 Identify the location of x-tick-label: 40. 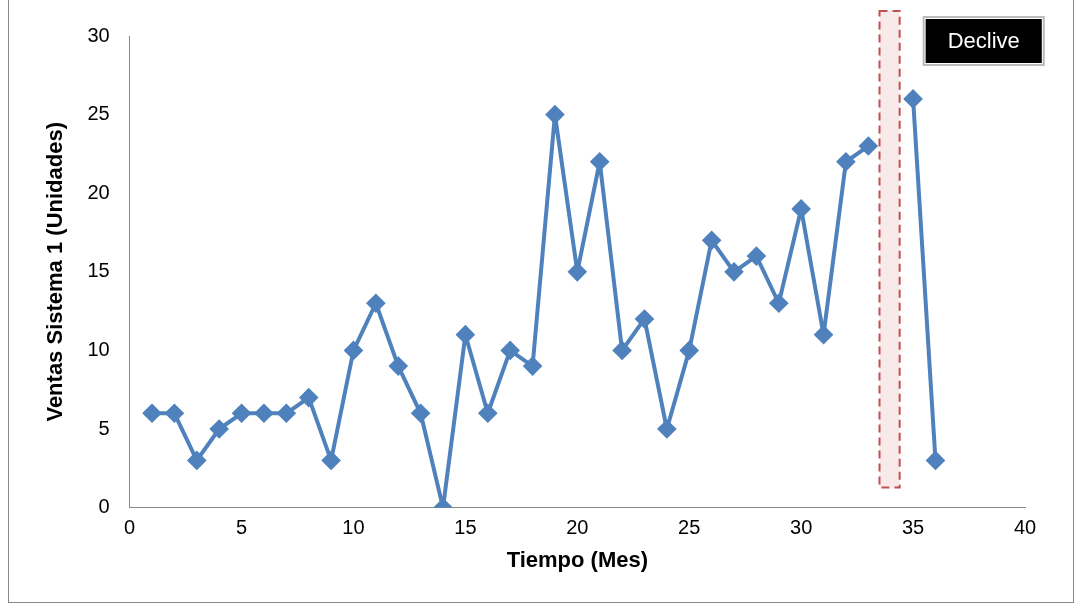
(1025, 527).